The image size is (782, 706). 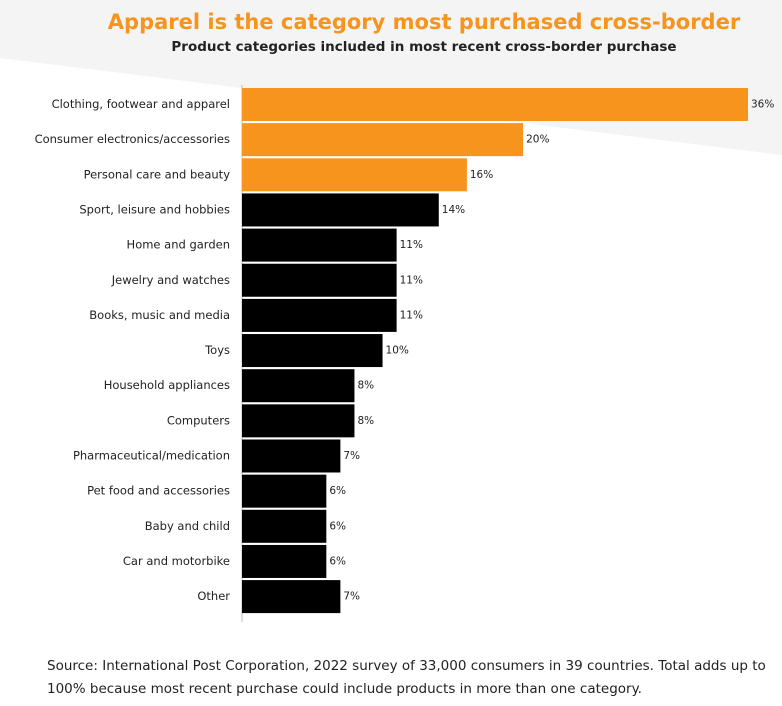 I want to click on category-label: Clothing, footwear and apparel, so click(x=141, y=104).